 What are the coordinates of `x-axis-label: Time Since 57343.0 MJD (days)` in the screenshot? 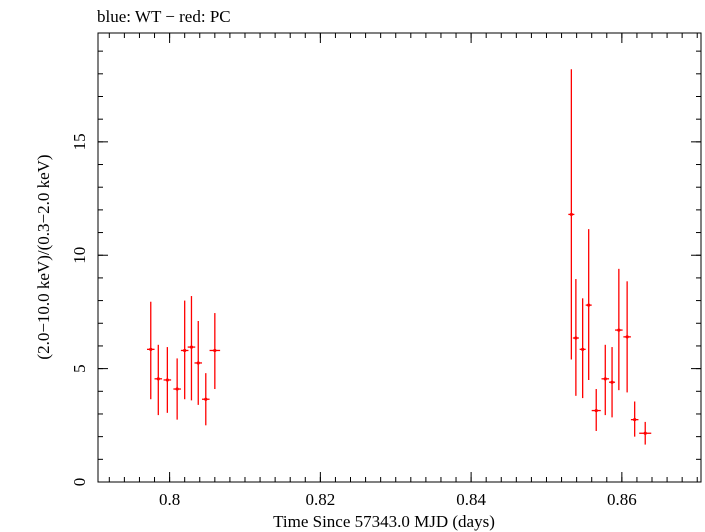 It's located at (384, 521).